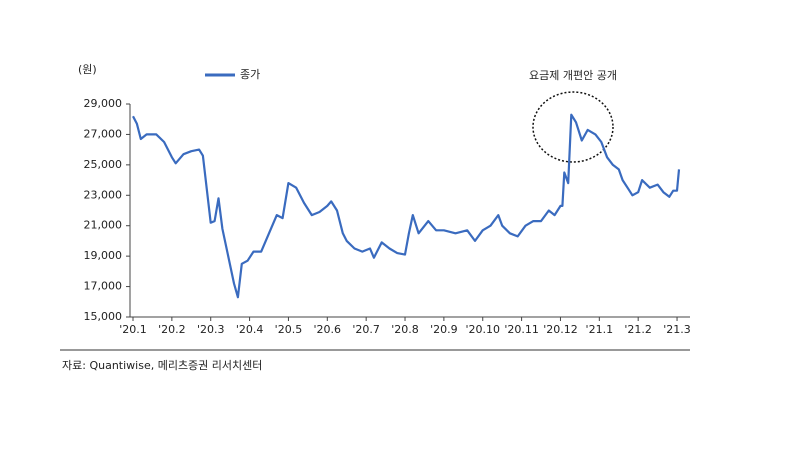 The width and height of the screenshot is (800, 455). I want to click on x-tick-label: '20.1, so click(133, 329).